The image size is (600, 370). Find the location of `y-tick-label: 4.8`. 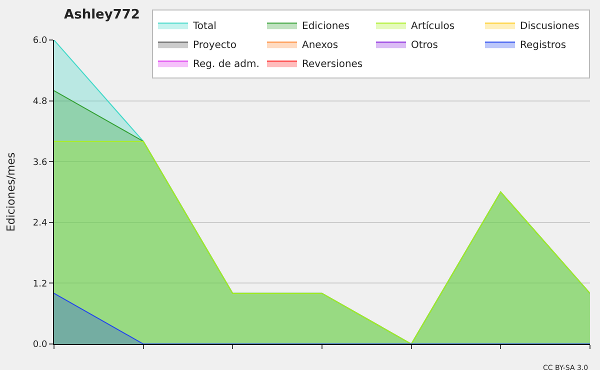

y-tick-label: 4.8 is located at coordinates (40, 101).